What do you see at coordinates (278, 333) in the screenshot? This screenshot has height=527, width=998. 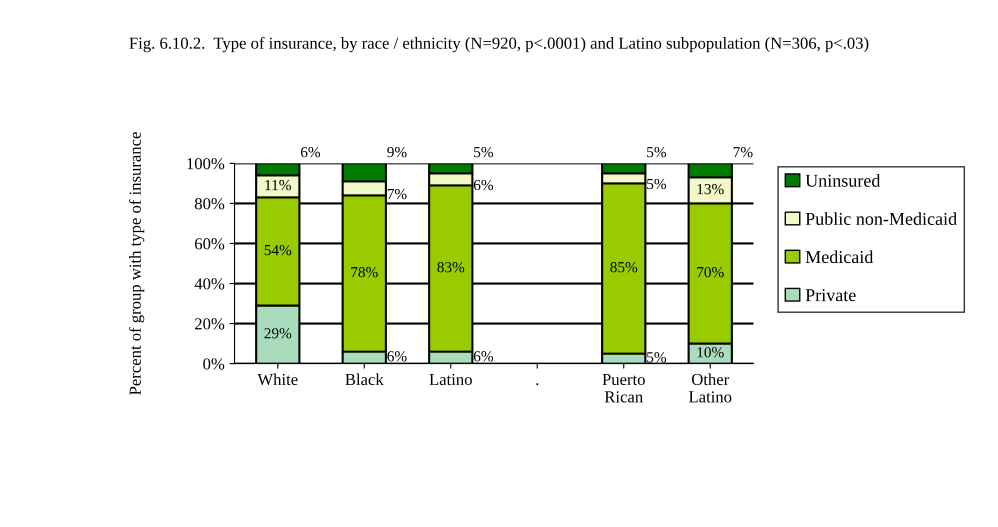 I see `data-label: 29%` at bounding box center [278, 333].